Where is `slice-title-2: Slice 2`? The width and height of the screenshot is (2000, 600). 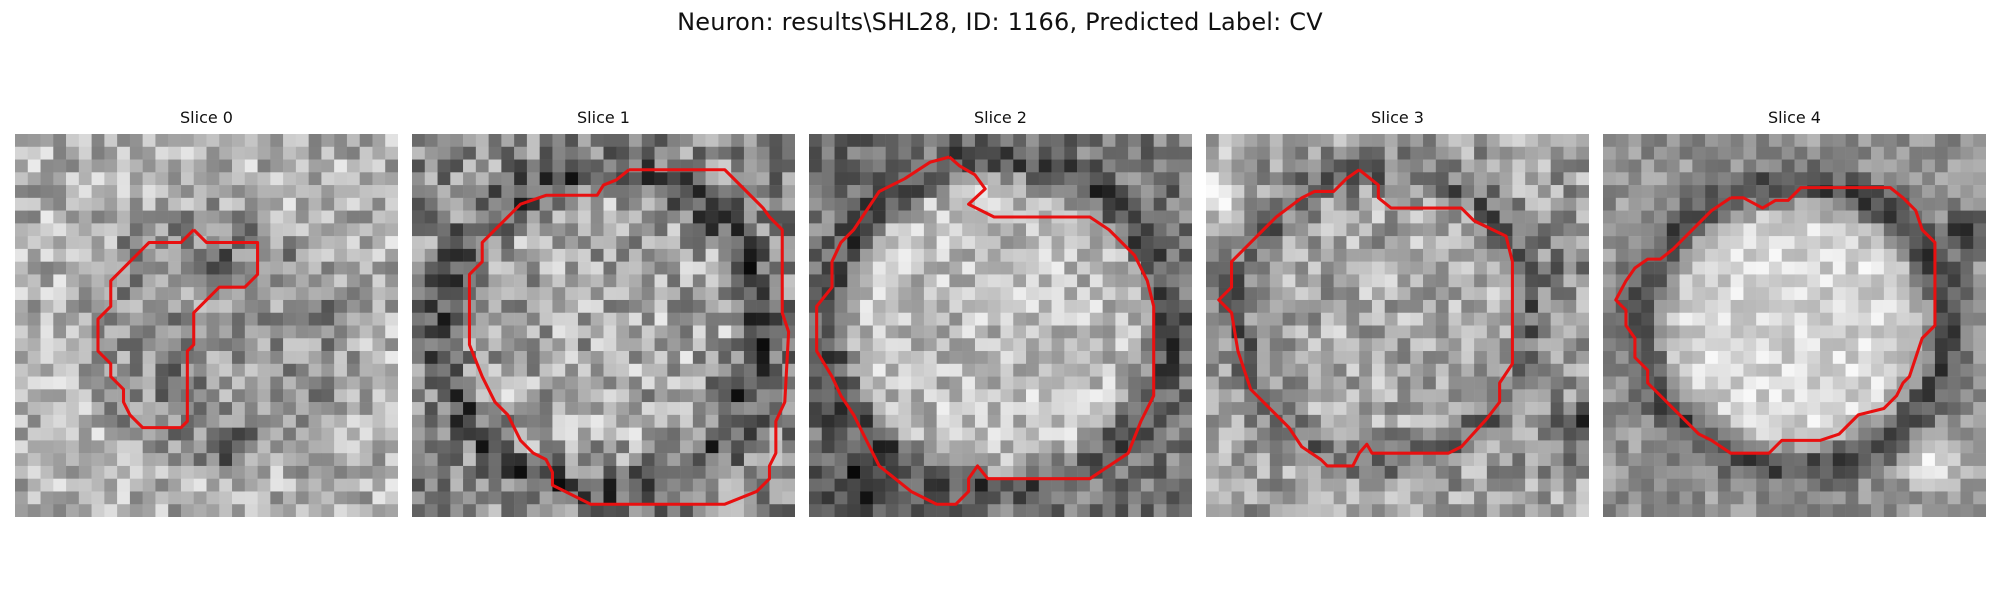
slice-title-2: Slice 2 is located at coordinates (1000, 117).